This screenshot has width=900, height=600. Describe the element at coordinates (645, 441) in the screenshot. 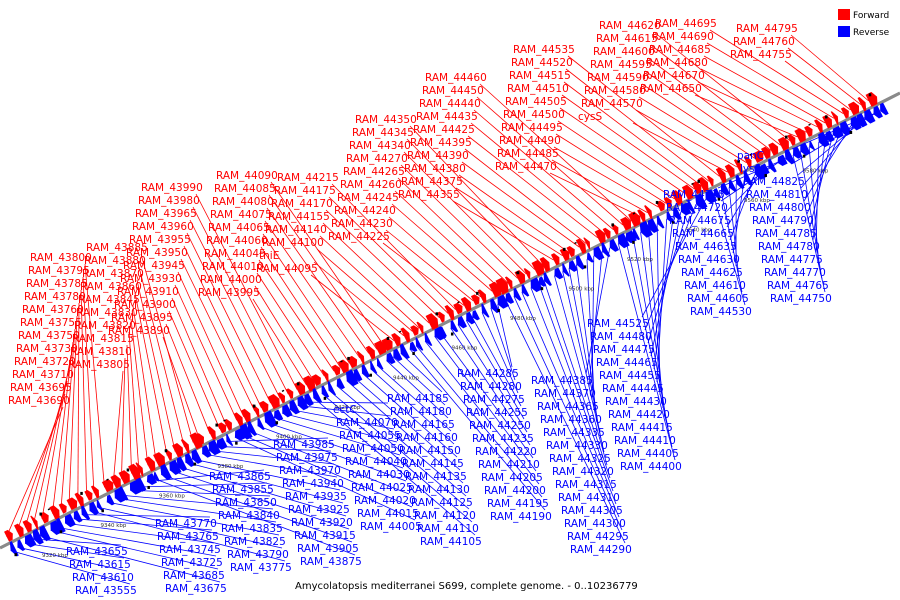

I see `reverse-gene-label: RAM_44410` at that location.